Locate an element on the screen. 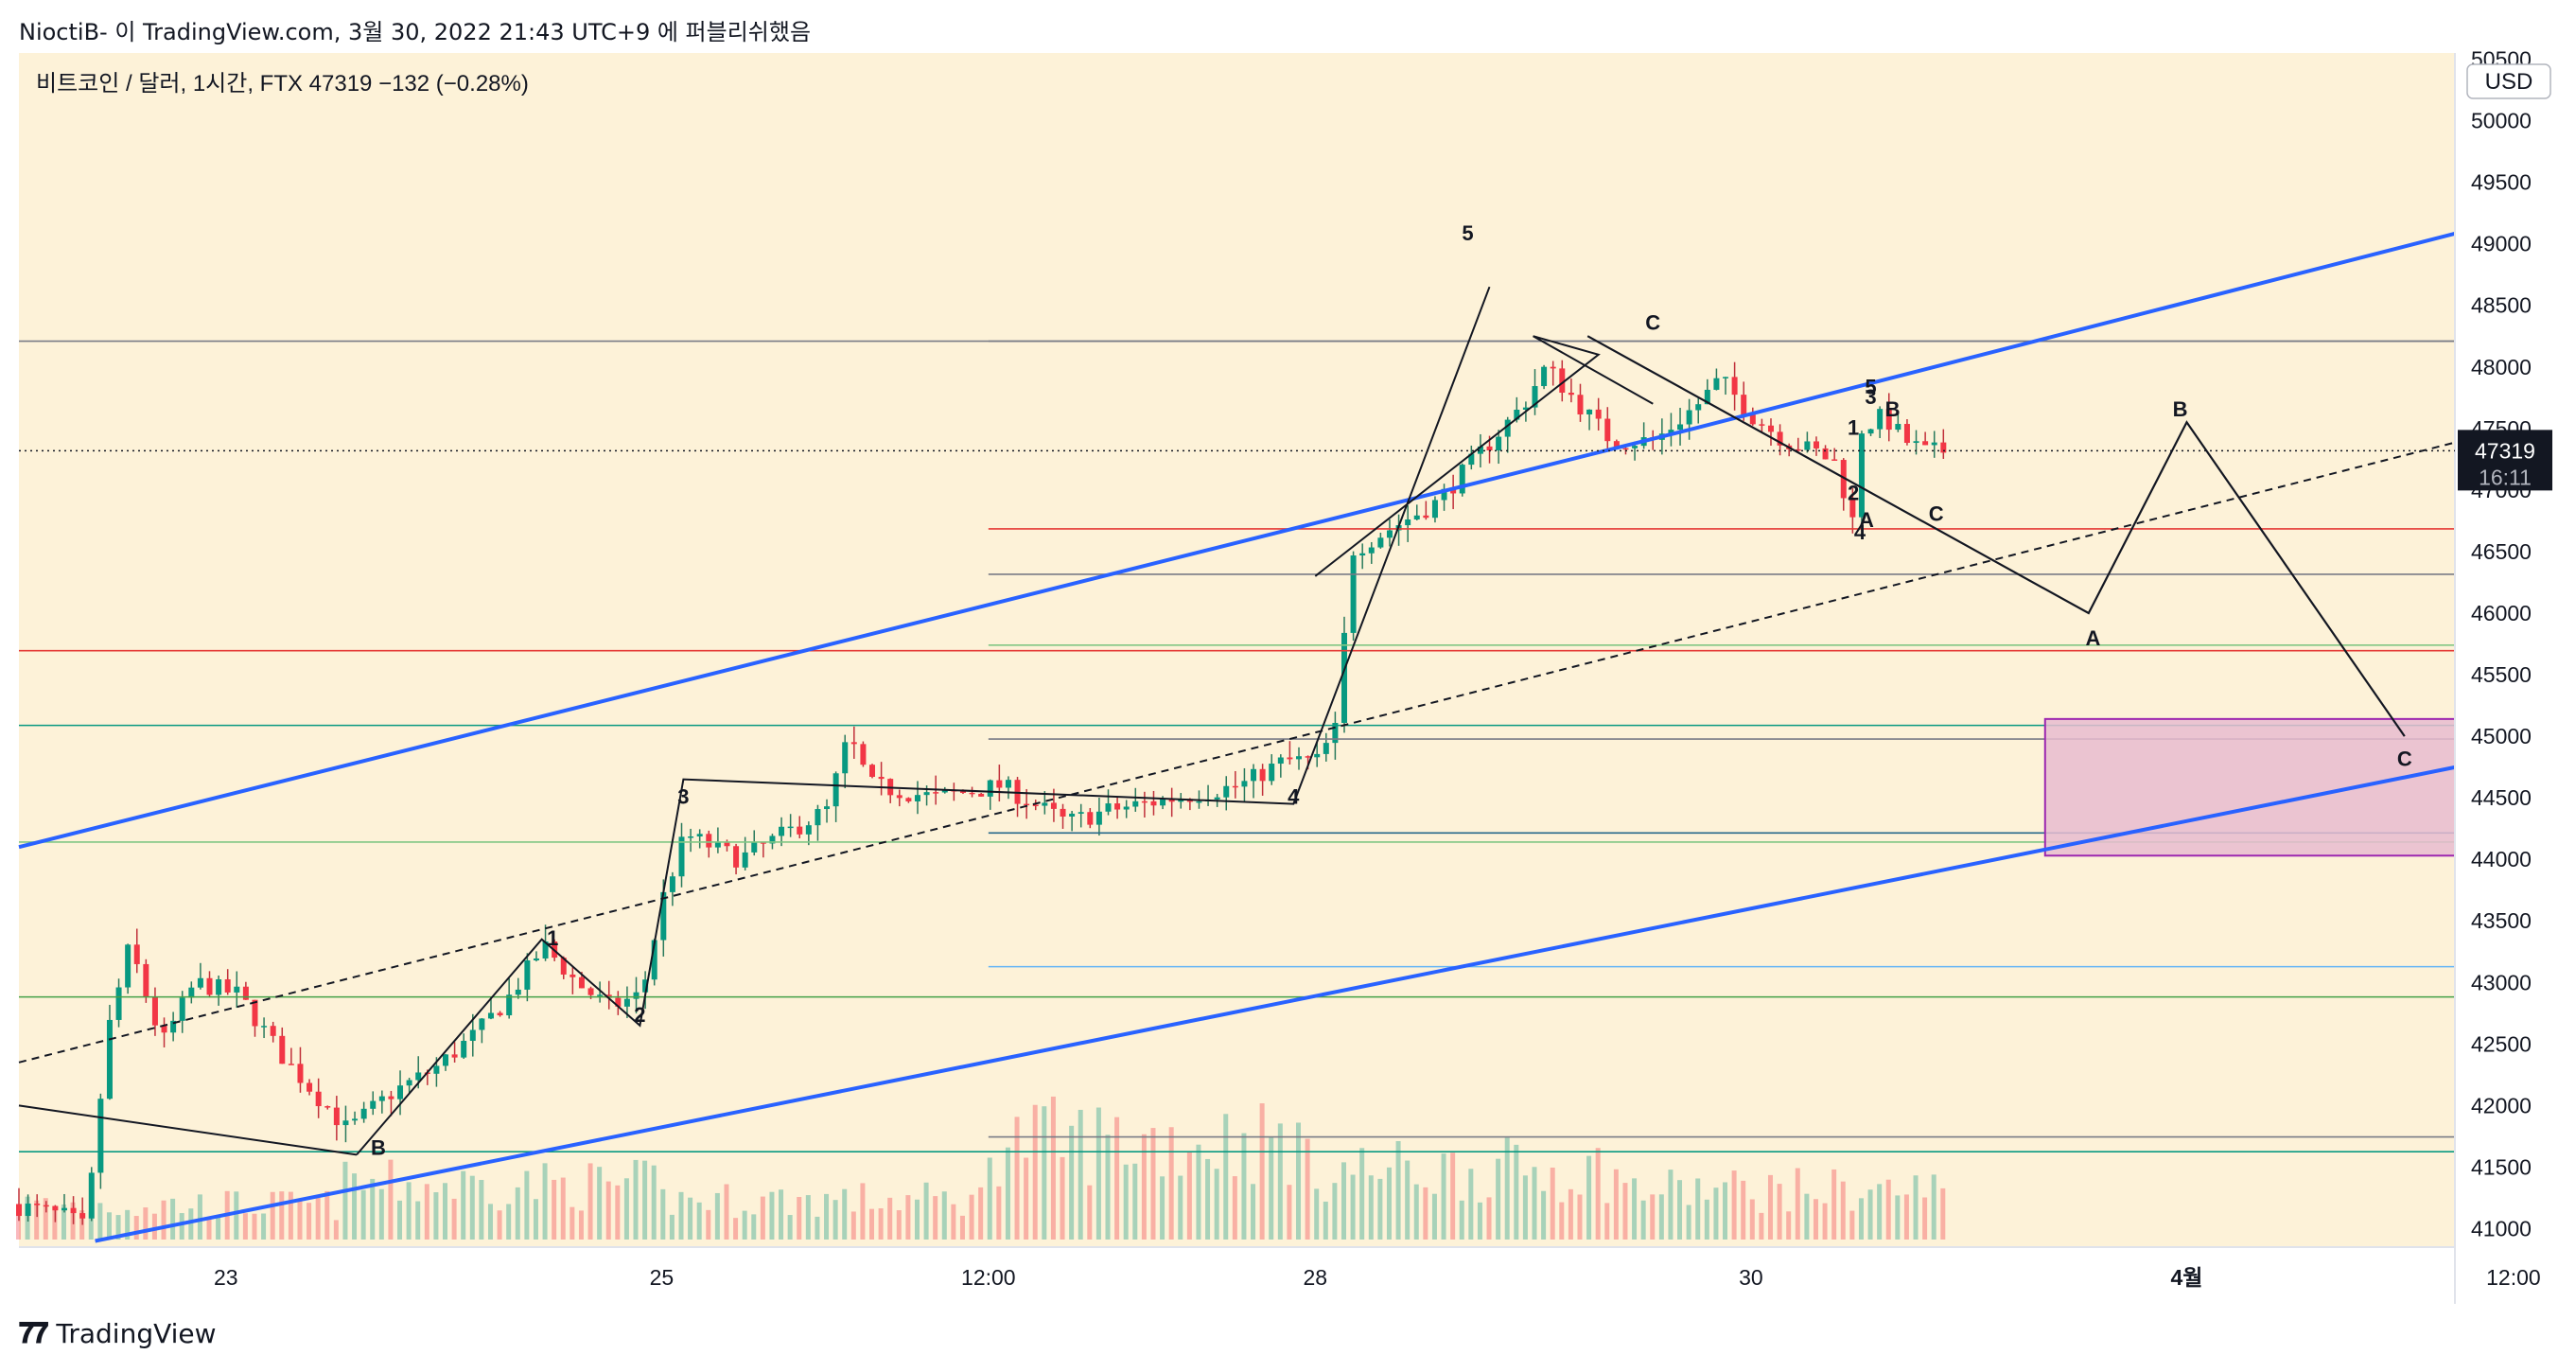 Image resolution: width=2576 pixels, height=1372 pixels. last-price-tag is located at coordinates (2505, 460).